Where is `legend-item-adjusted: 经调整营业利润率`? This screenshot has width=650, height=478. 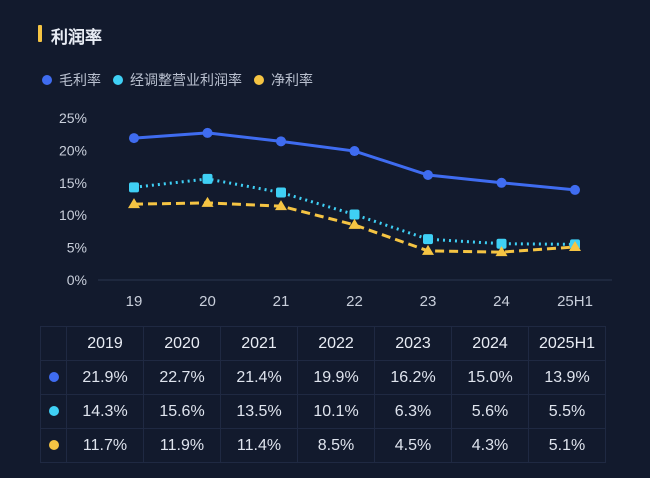 legend-item-adjusted: 经调整营业利润率 is located at coordinates (177, 80).